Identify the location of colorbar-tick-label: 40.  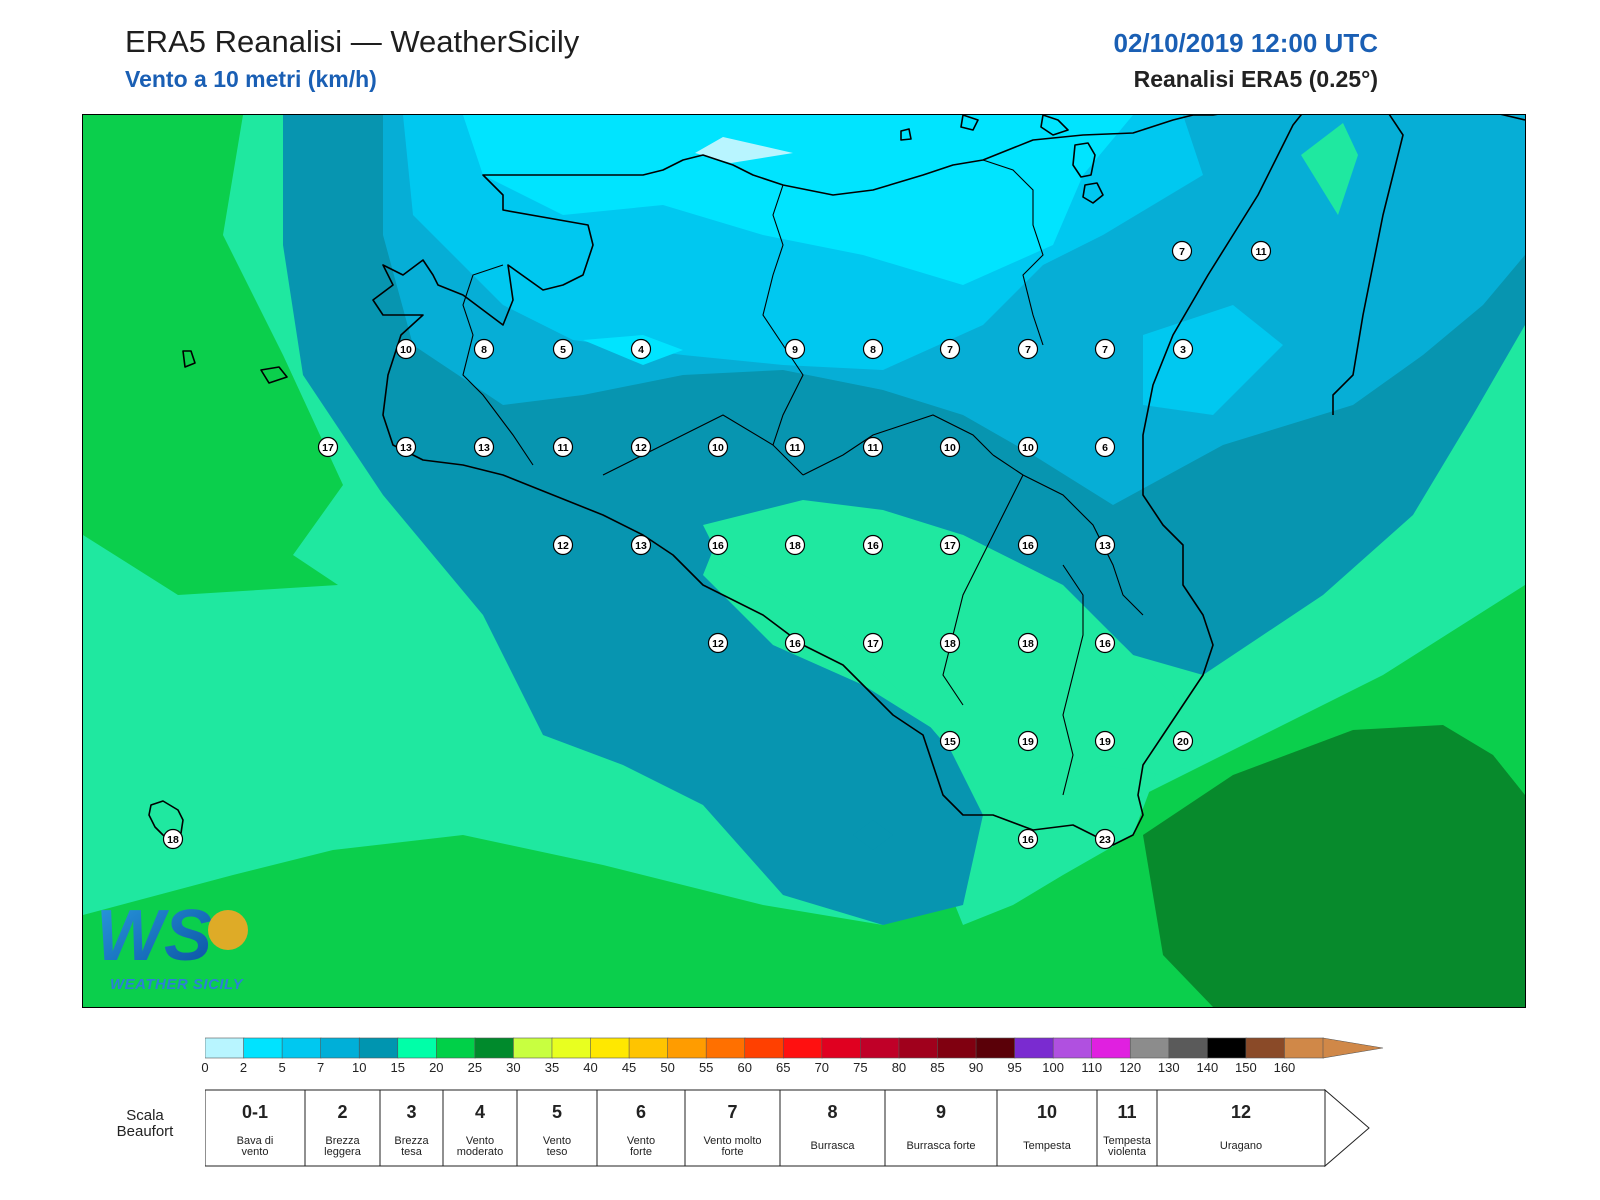
(590, 1067).